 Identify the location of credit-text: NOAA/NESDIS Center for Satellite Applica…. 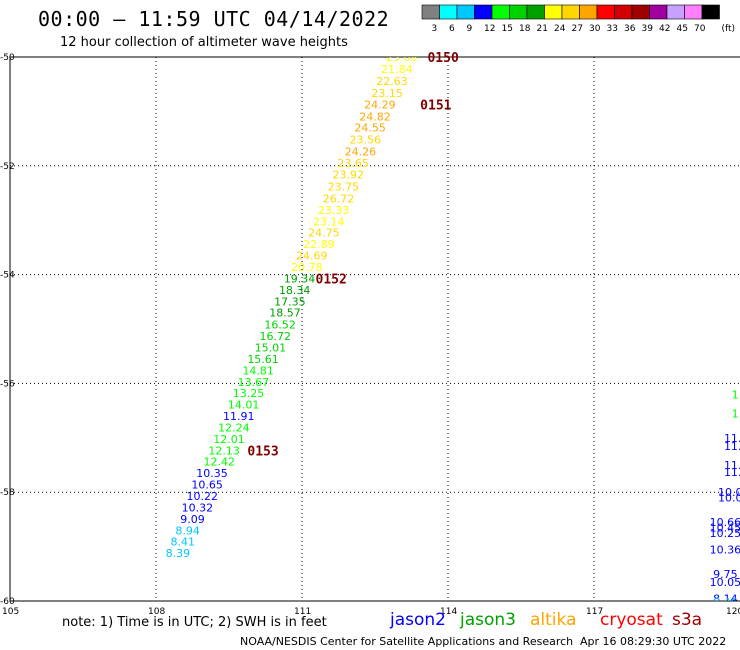
(406, 641).